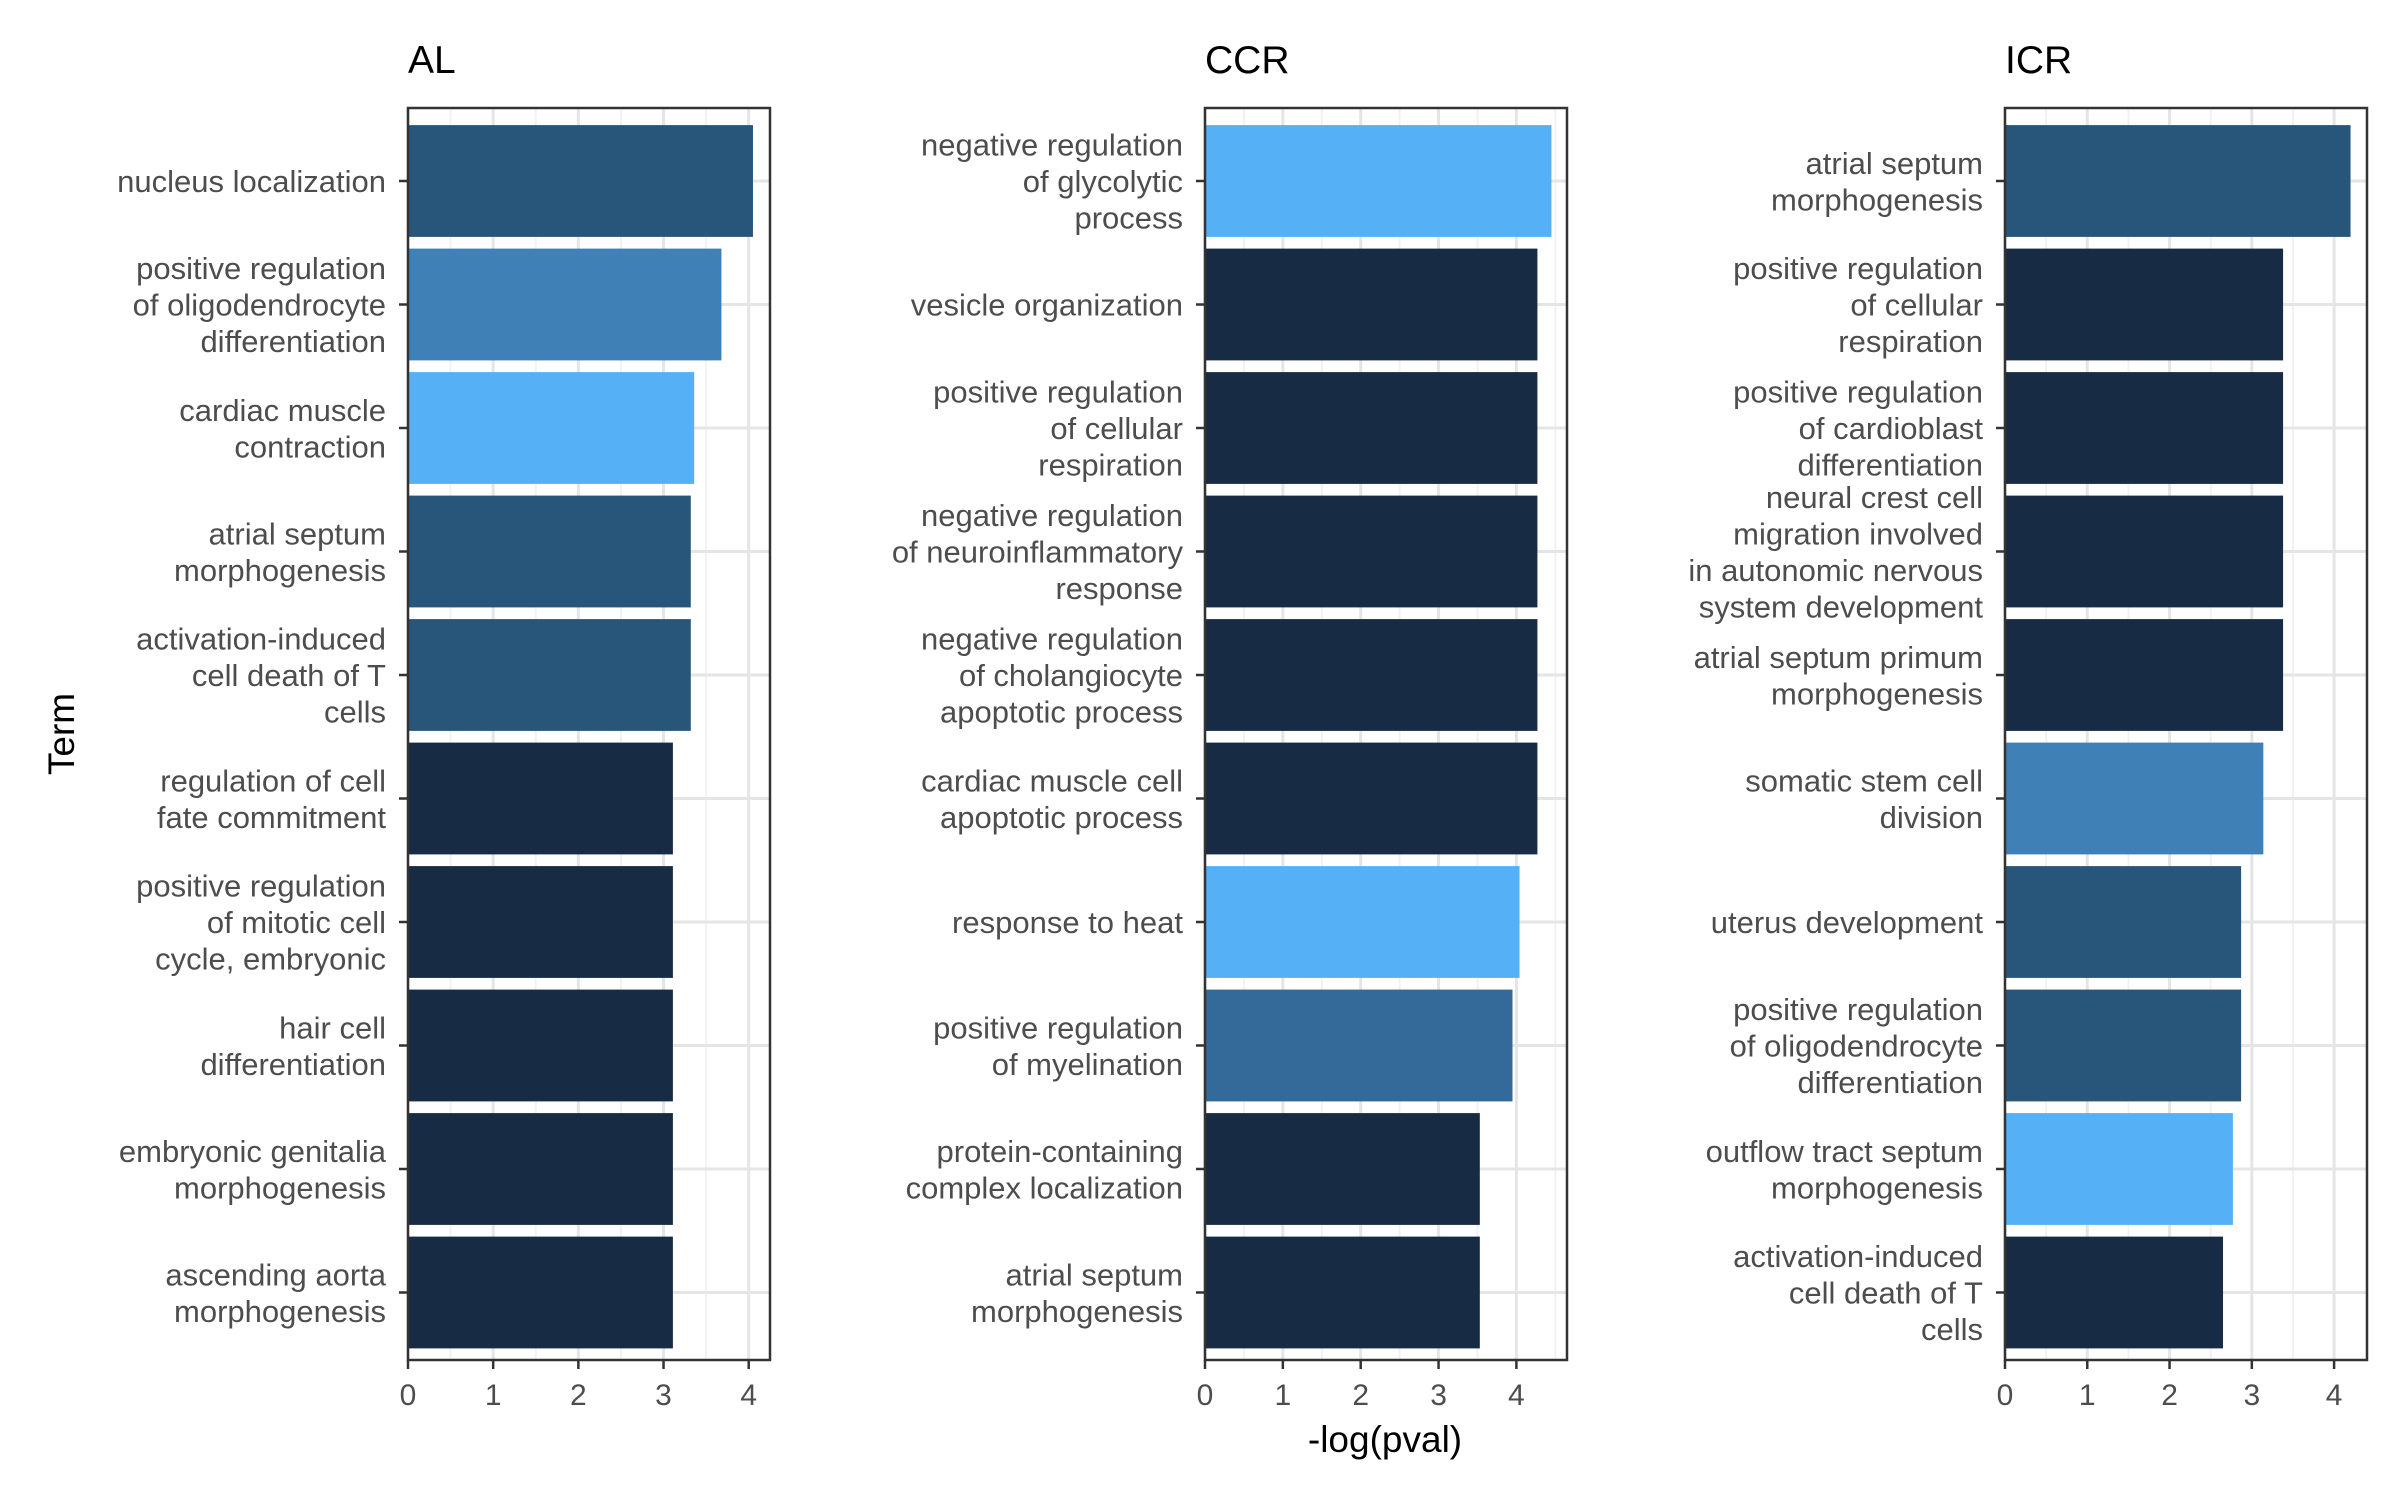 Image resolution: width=2400 pixels, height=1505 pixels. What do you see at coordinates (272, 799) in the screenshot?
I see `y-tick-label: regulation of cell fate commitment` at bounding box center [272, 799].